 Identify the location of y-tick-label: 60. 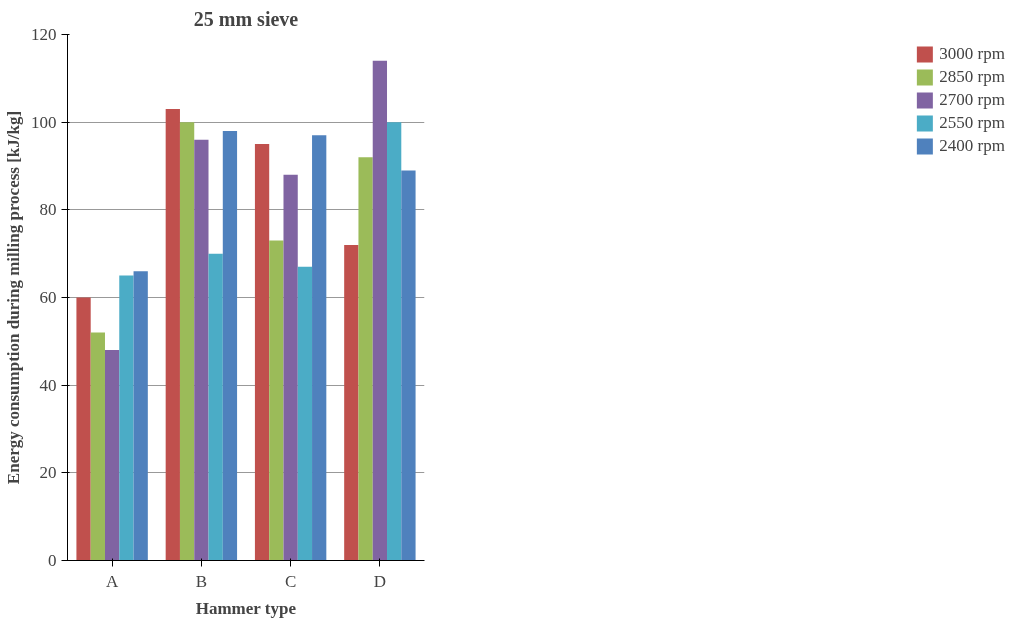
(48, 297).